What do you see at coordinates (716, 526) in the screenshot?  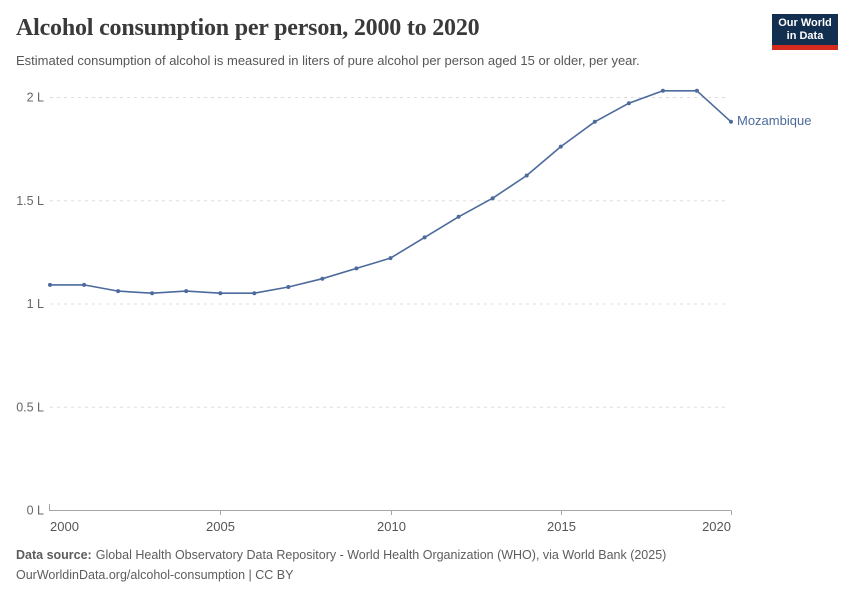 I see `x-tick-label: 2020` at bounding box center [716, 526].